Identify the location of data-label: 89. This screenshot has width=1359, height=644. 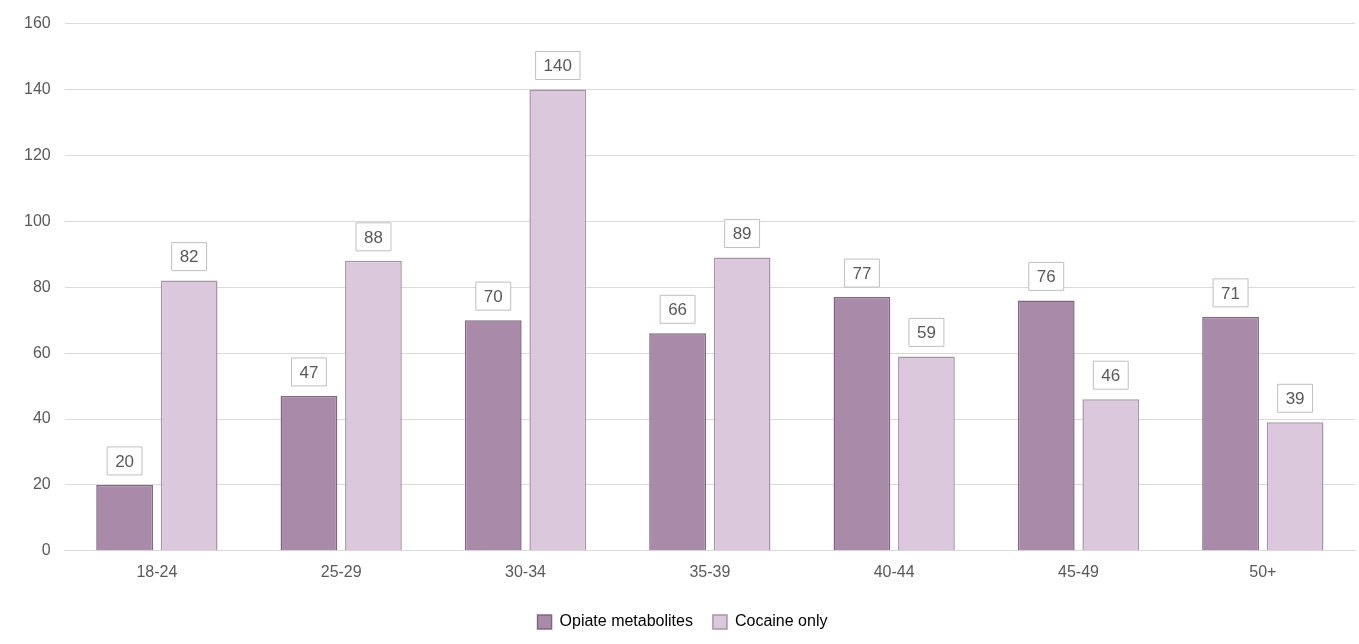
(742, 234).